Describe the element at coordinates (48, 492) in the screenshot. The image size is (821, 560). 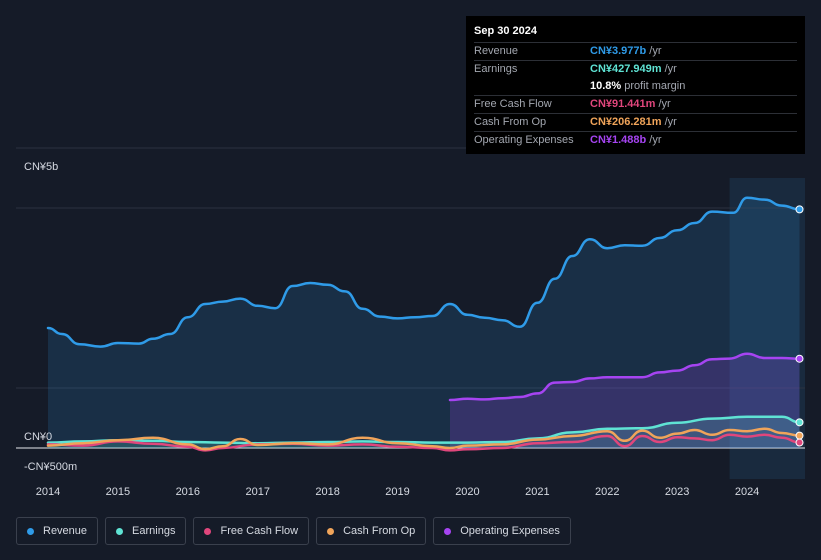
I see `x-tick-label: 2014` at that location.